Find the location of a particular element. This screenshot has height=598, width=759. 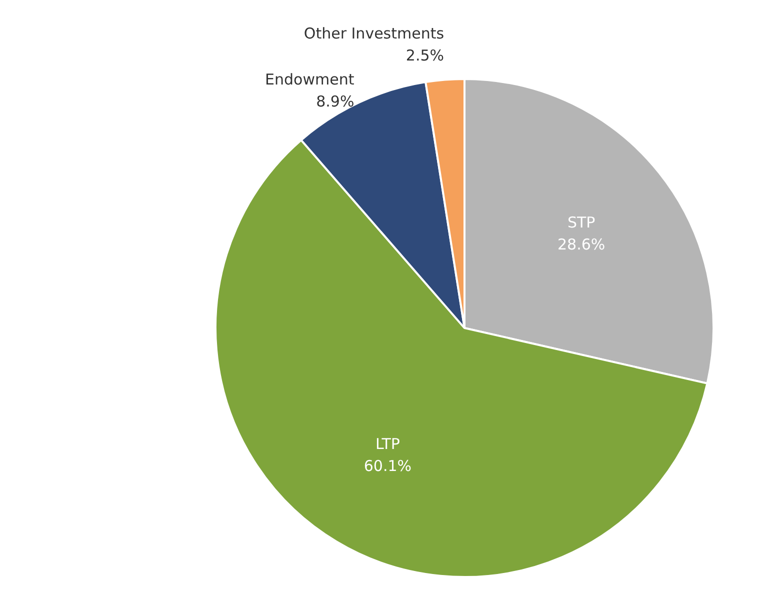

slice-label: Other Investments is located at coordinates (374, 33).